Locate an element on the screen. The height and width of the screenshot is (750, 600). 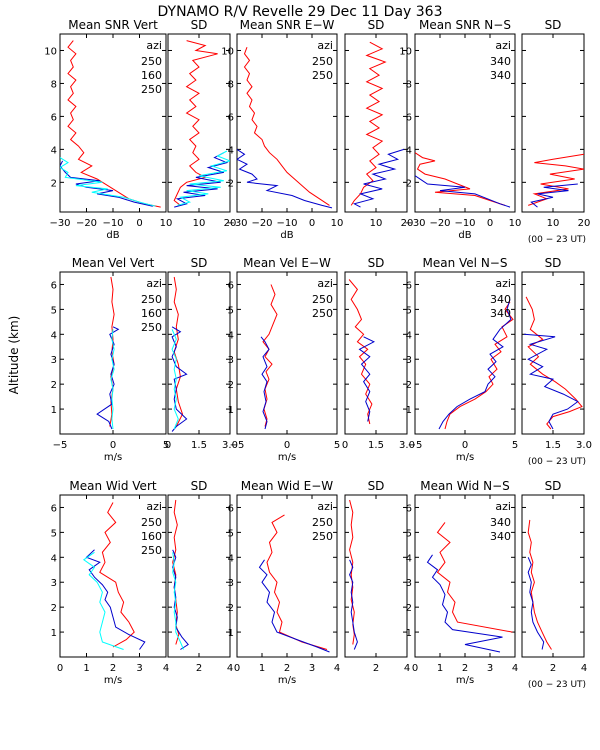
x-tick-label: −30 is located at coordinates (414, 223).